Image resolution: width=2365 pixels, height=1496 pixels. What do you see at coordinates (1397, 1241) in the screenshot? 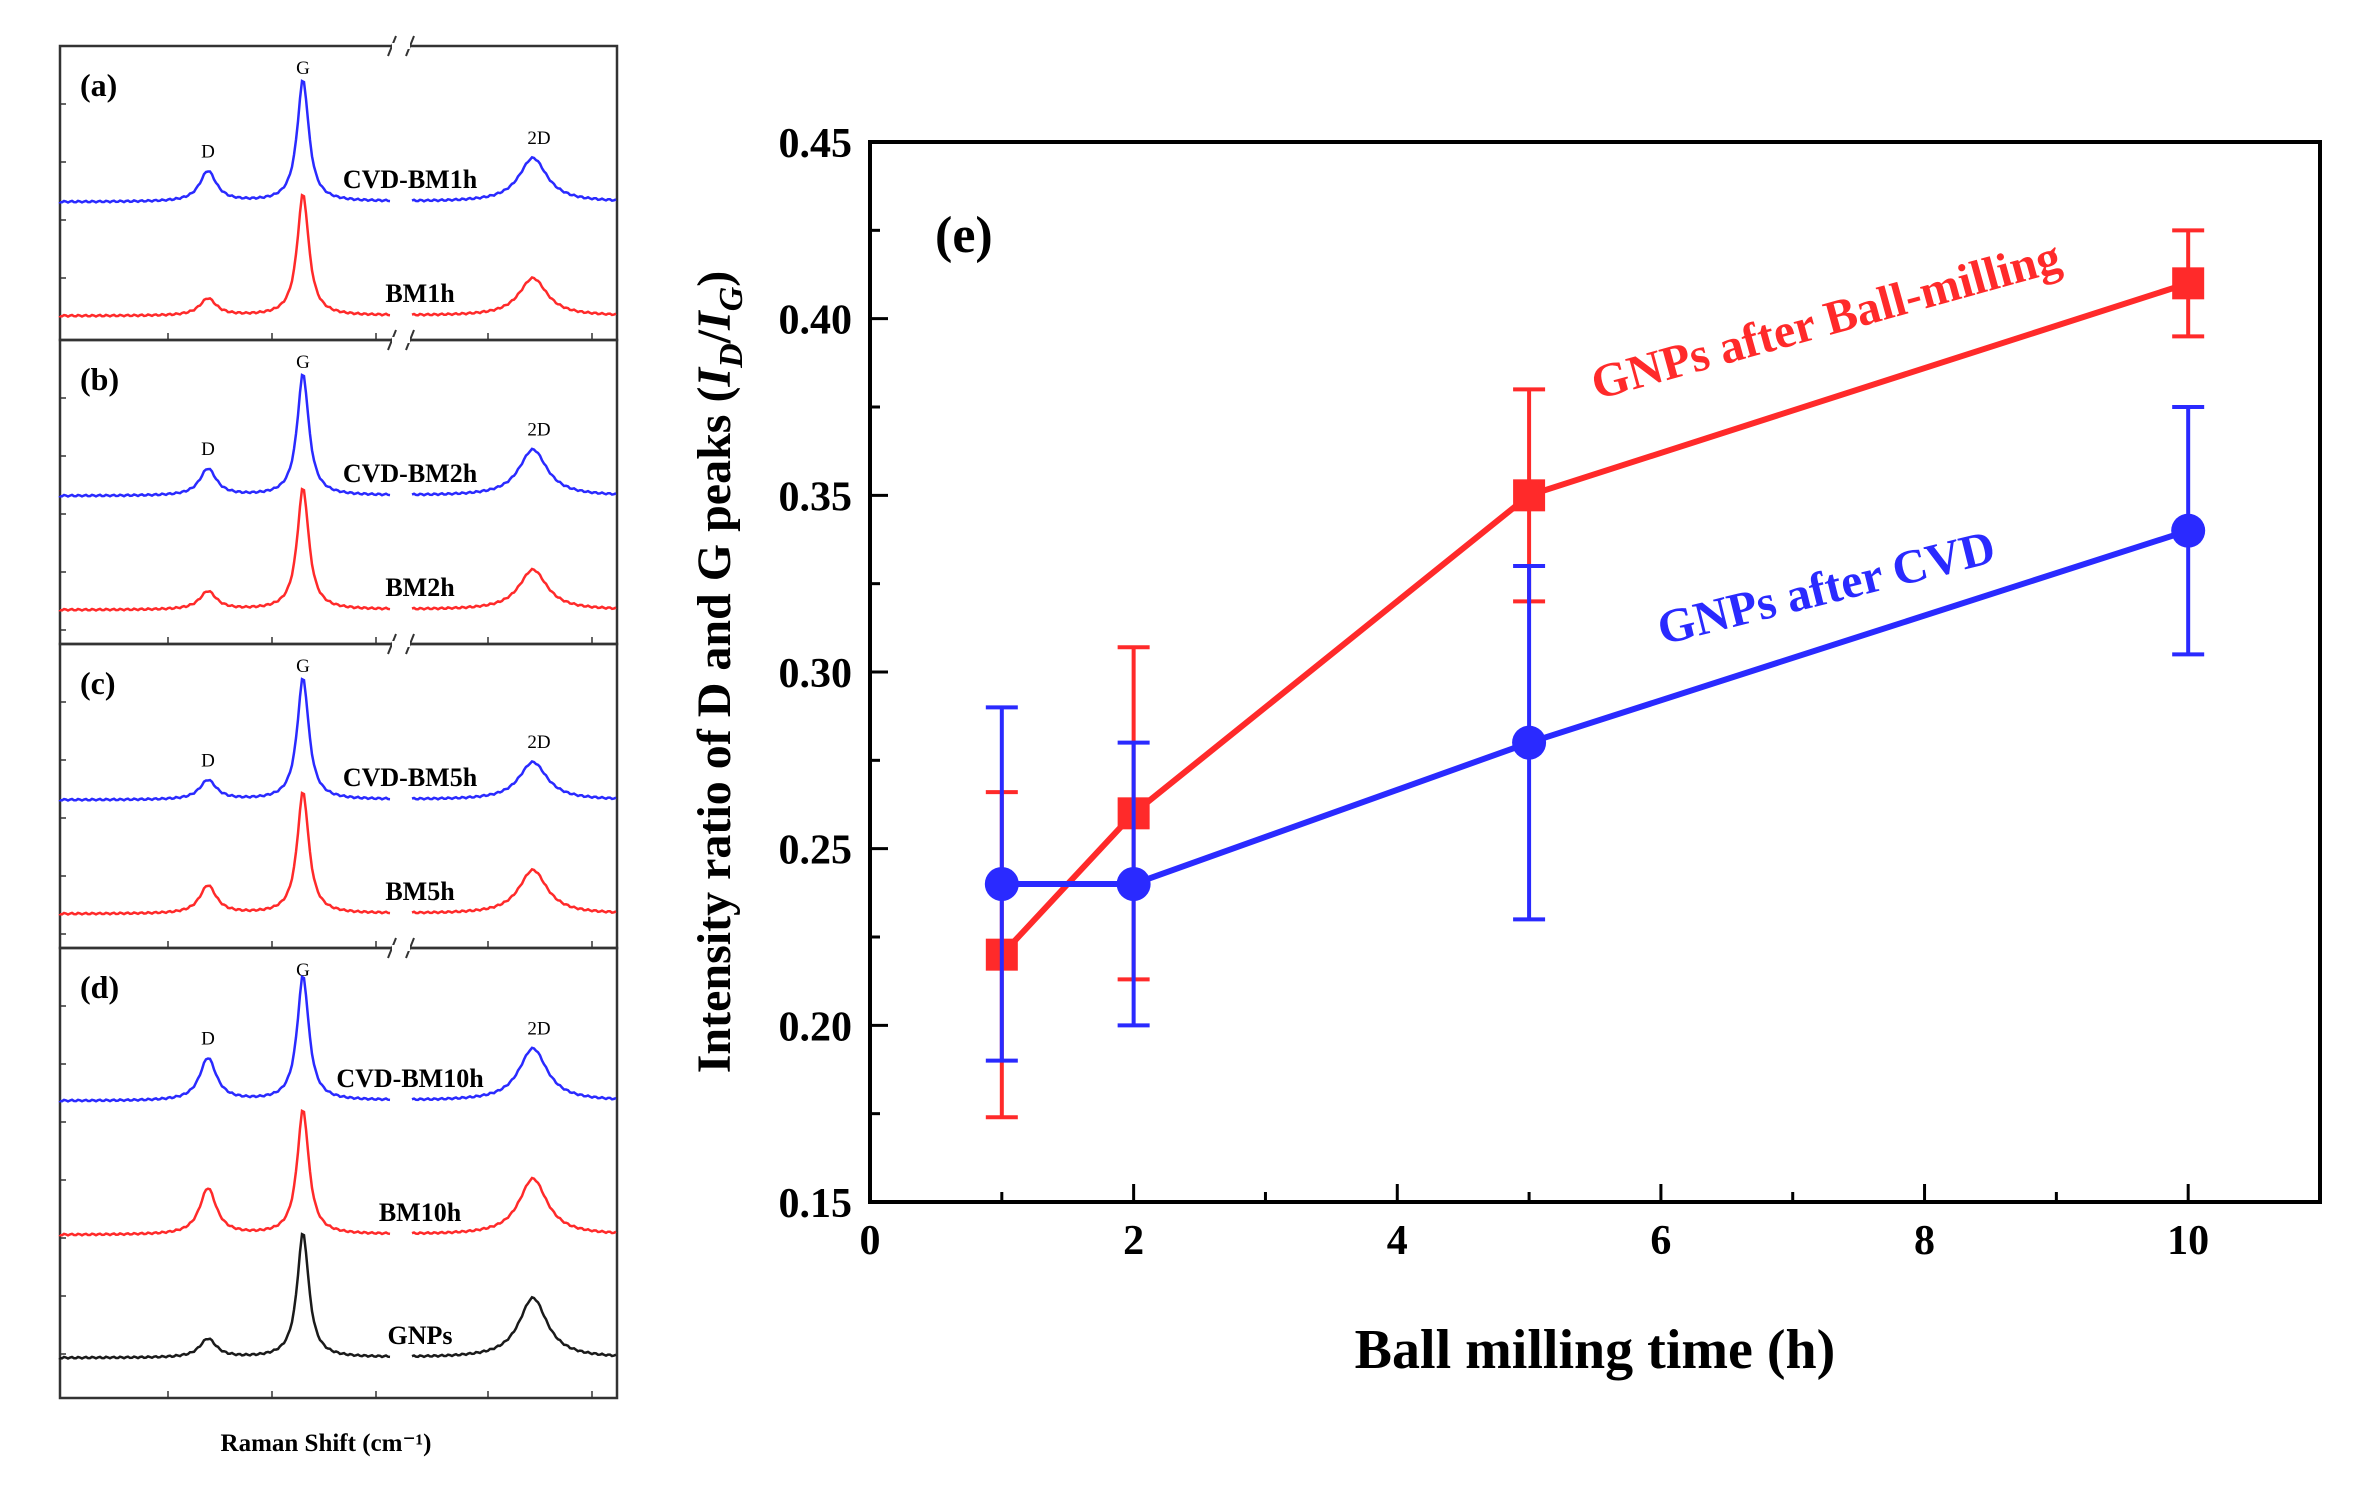
I see `x-tick-label: 4` at bounding box center [1397, 1241].